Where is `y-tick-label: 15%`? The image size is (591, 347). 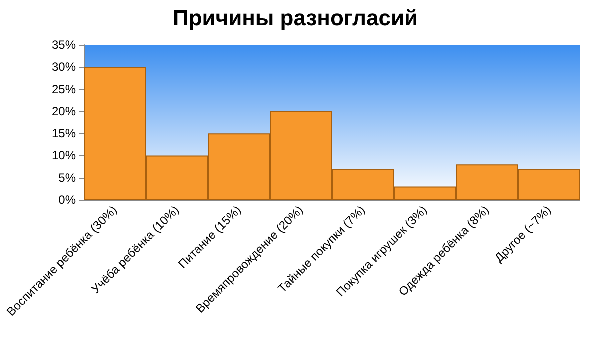 y-tick-label: 15% is located at coordinates (64, 133).